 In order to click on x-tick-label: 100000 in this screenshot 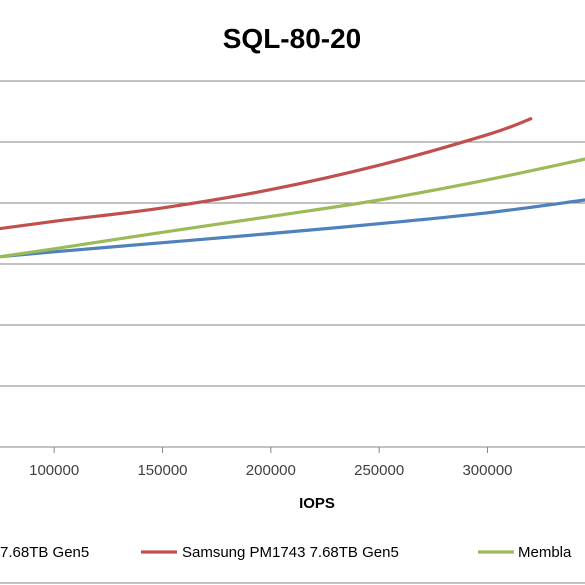, I will do `click(54, 470)`.